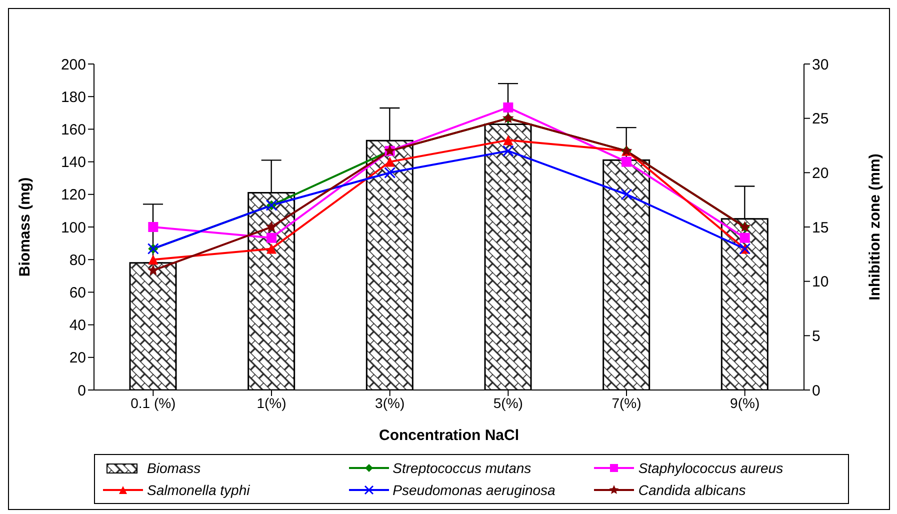  Describe the element at coordinates (73, 227) in the screenshot. I see `y-tick-label: 100` at that location.